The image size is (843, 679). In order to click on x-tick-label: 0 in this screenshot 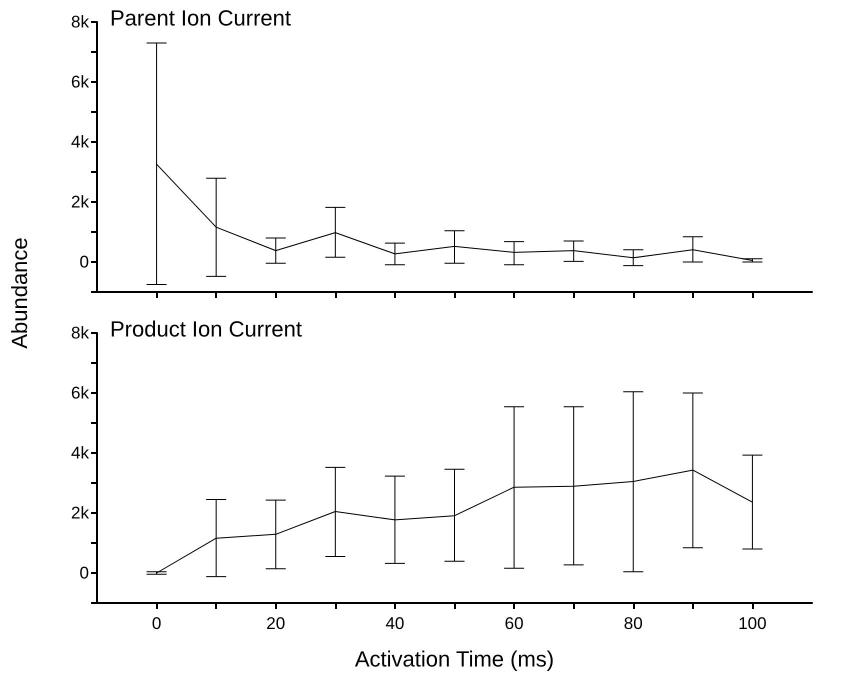, I will do `click(157, 623)`.